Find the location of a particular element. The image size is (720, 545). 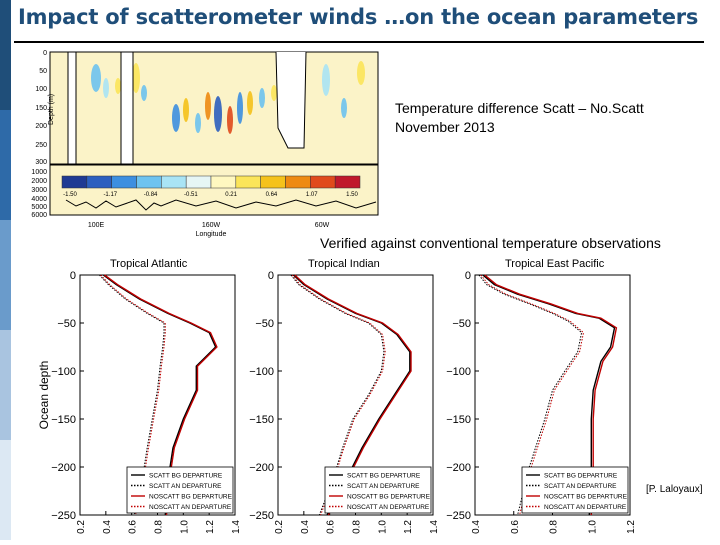

section-colorbar-labels: -1.50 -1.17 -0.84 -0.51 0.21 0.64 1.07 1.50 is located at coordinates (210, 195).